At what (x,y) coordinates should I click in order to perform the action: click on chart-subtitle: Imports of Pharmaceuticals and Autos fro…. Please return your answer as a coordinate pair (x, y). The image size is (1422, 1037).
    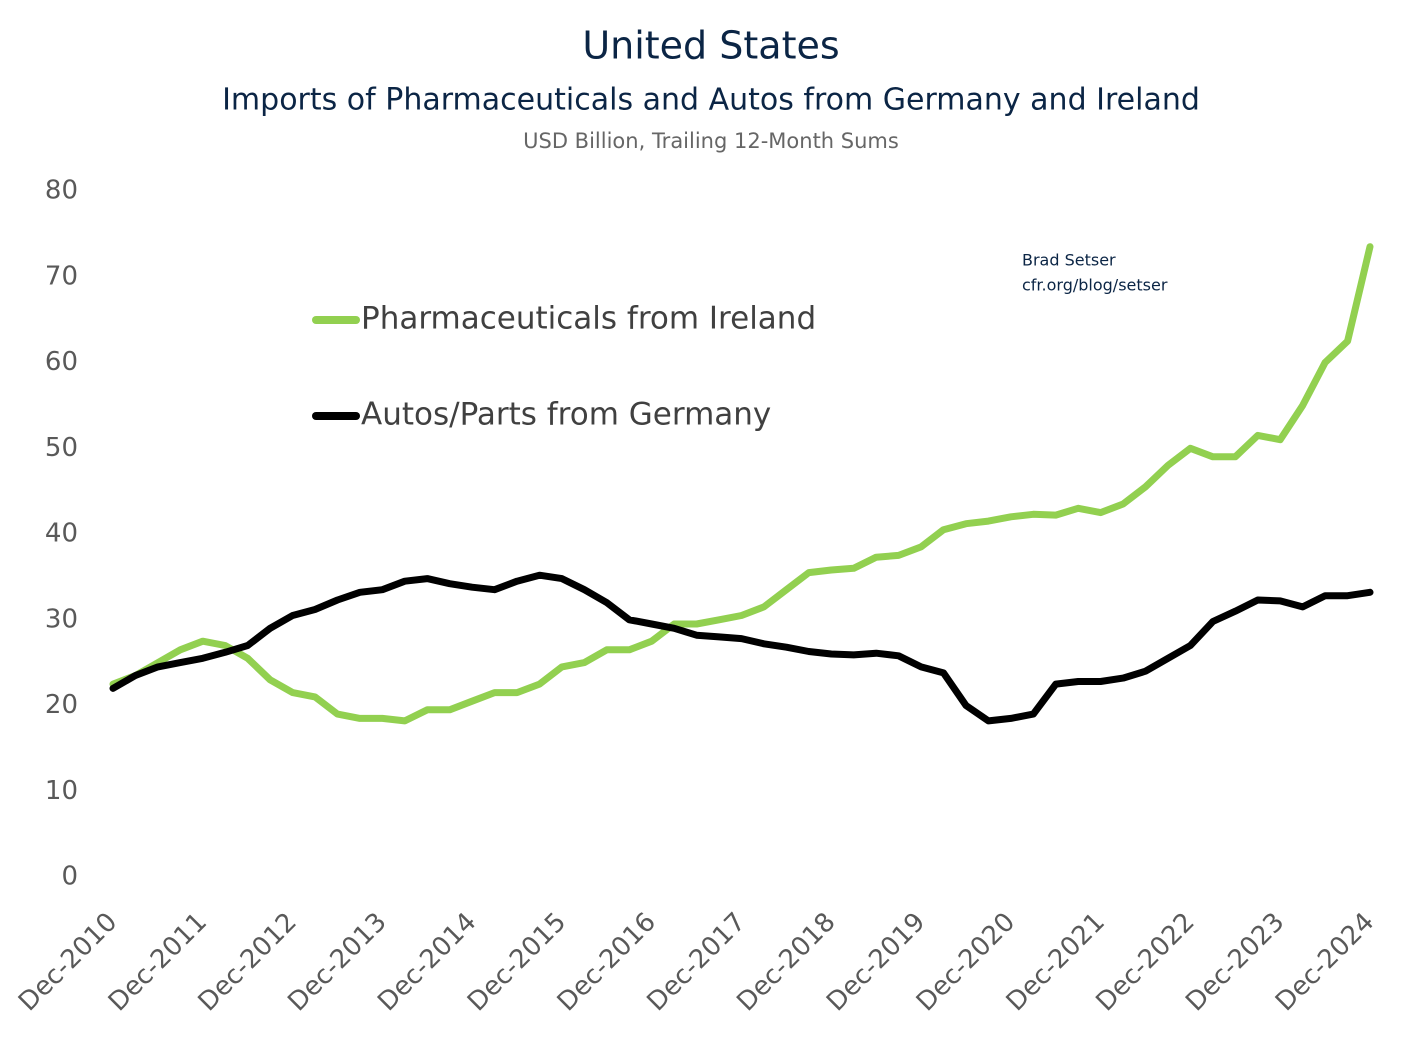
    Looking at the image, I should click on (711, 100).